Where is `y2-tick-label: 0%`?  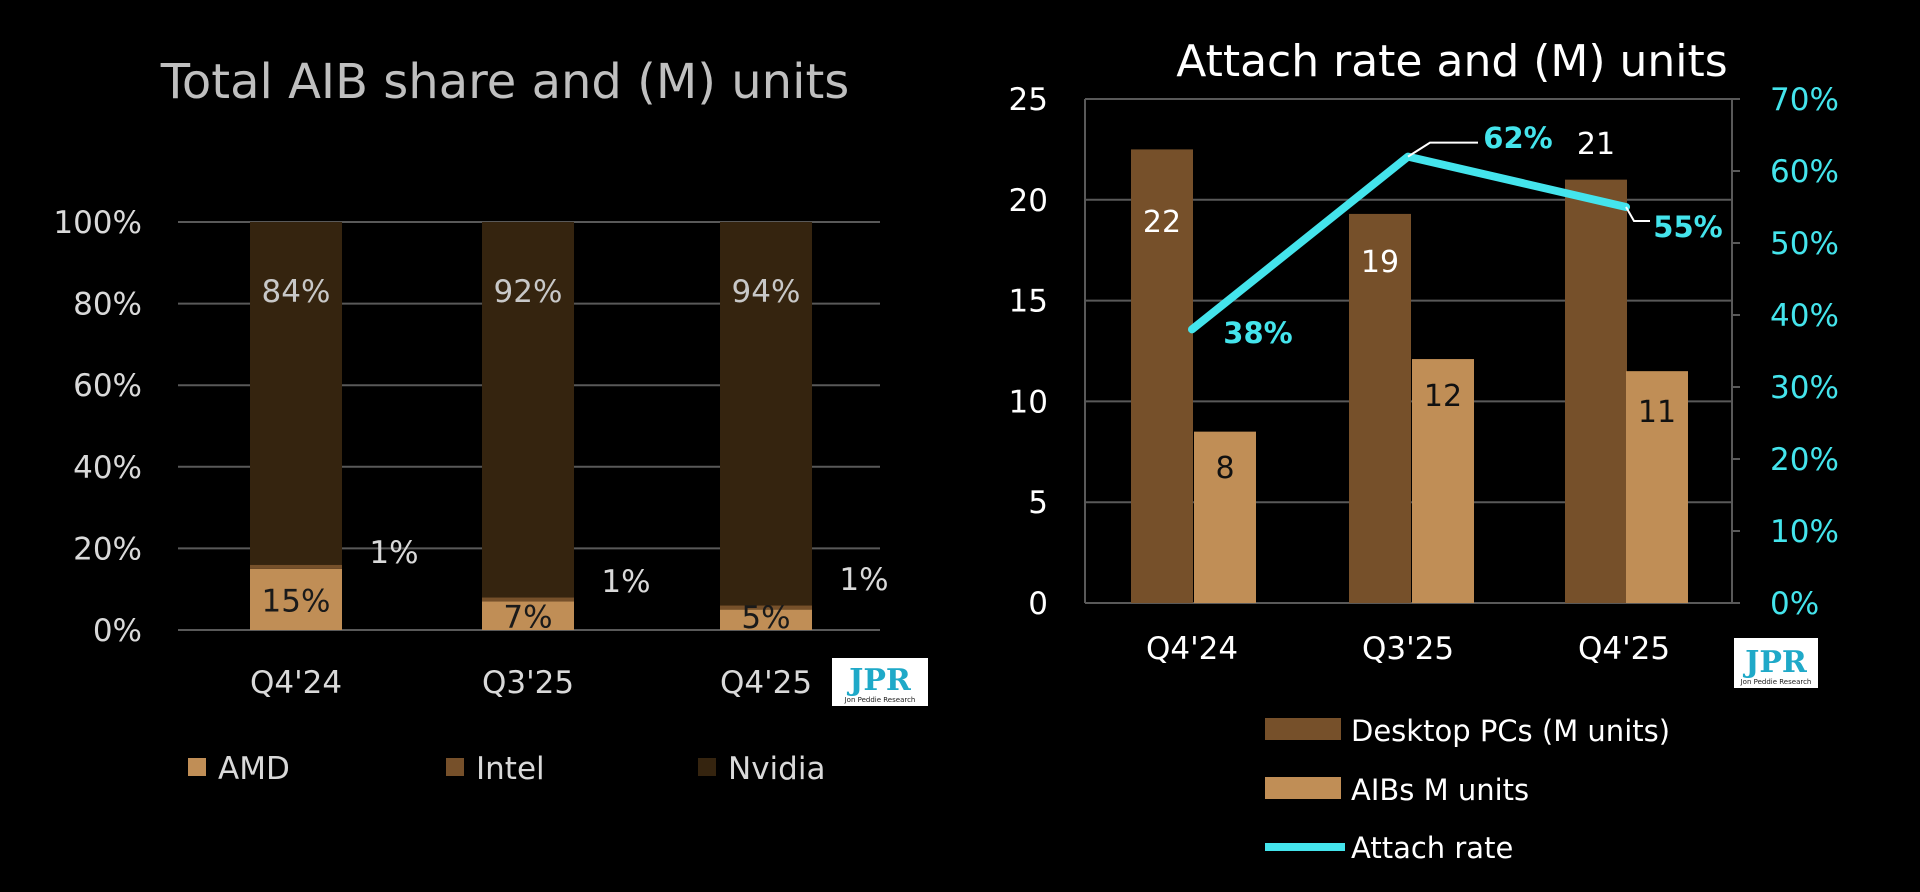
y2-tick-label: 0% is located at coordinates (1794, 604).